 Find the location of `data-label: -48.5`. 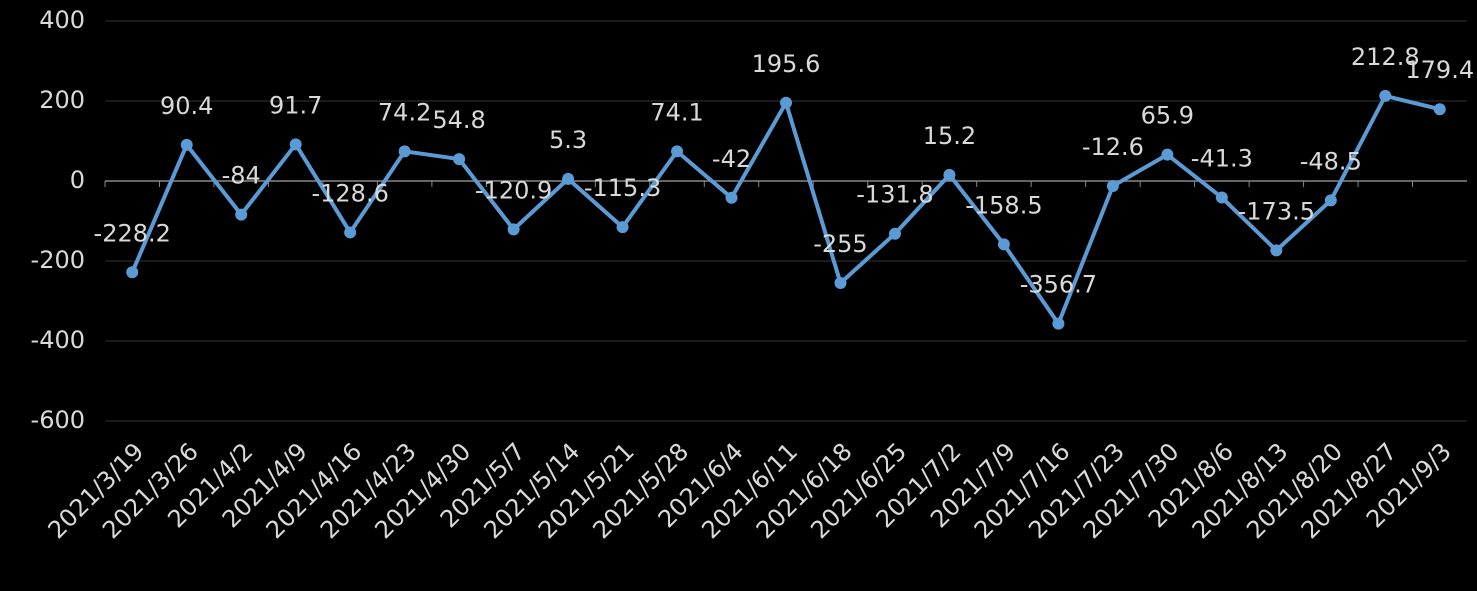

data-label: -48.5 is located at coordinates (1331, 161).